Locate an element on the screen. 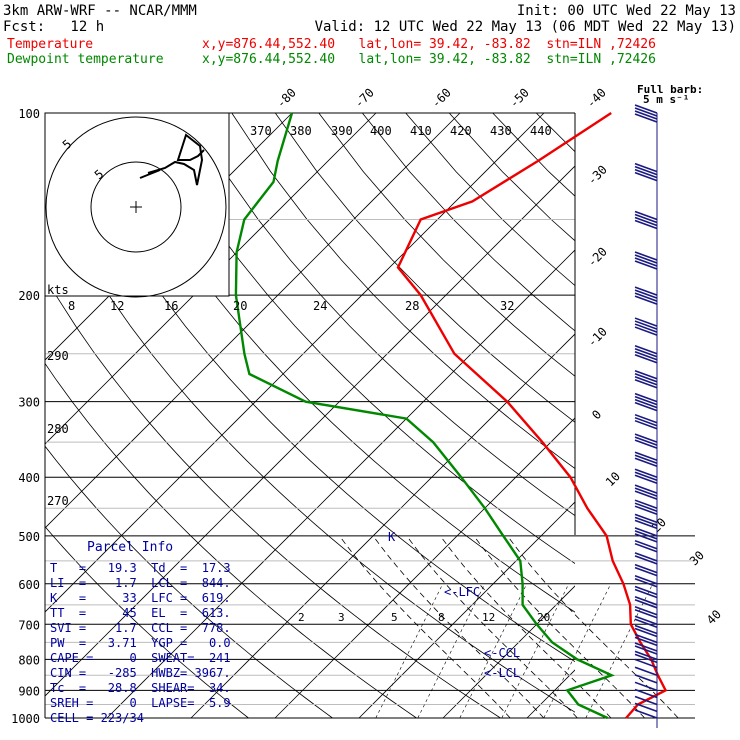 This screenshot has height=740, width=740. hodograph-ring-outer is located at coordinates (136, 207).